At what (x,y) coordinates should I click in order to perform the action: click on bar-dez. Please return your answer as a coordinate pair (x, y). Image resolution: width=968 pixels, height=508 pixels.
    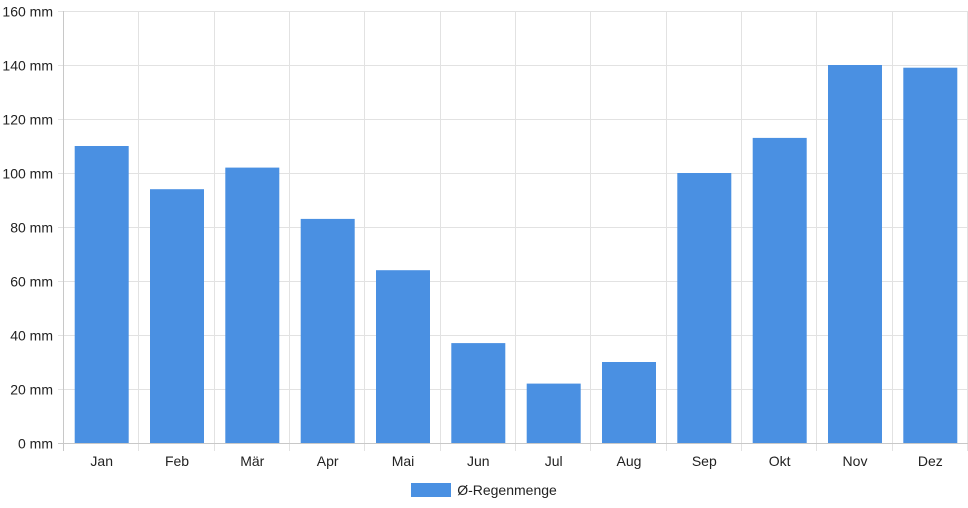
    Looking at the image, I should click on (930, 255).